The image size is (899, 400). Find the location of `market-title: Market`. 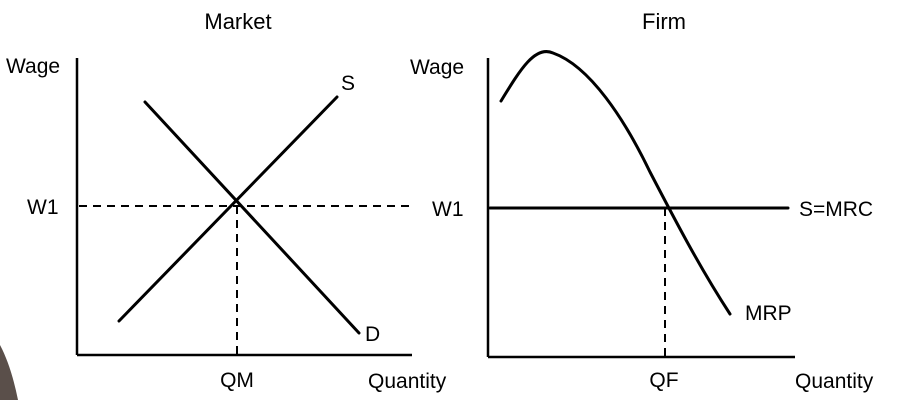

market-title: Market is located at coordinates (237, 21).